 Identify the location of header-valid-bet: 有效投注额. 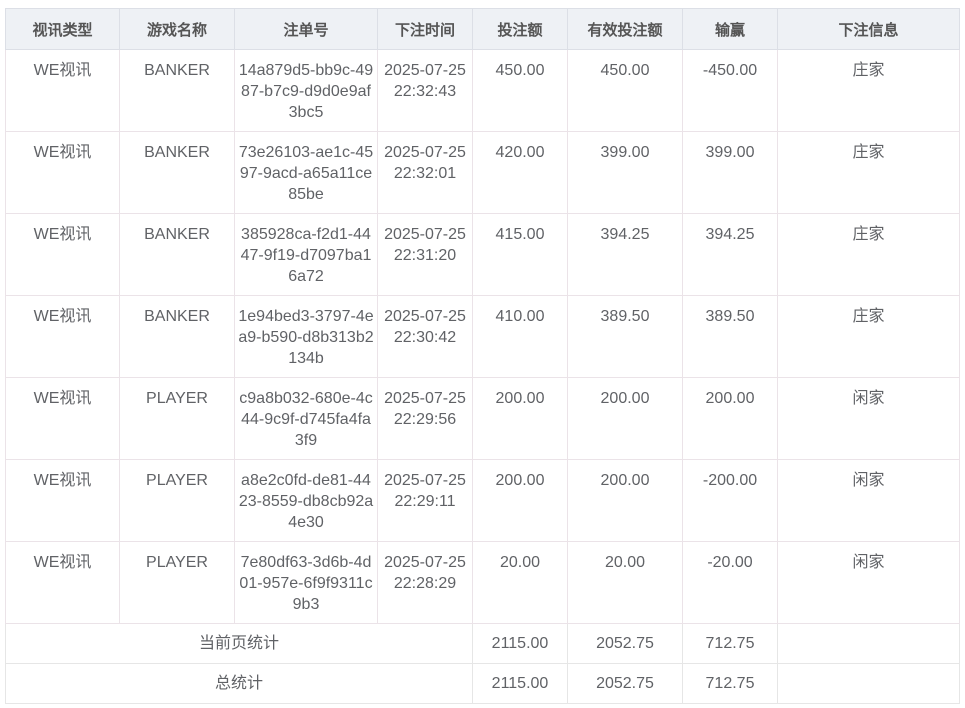
(625, 29).